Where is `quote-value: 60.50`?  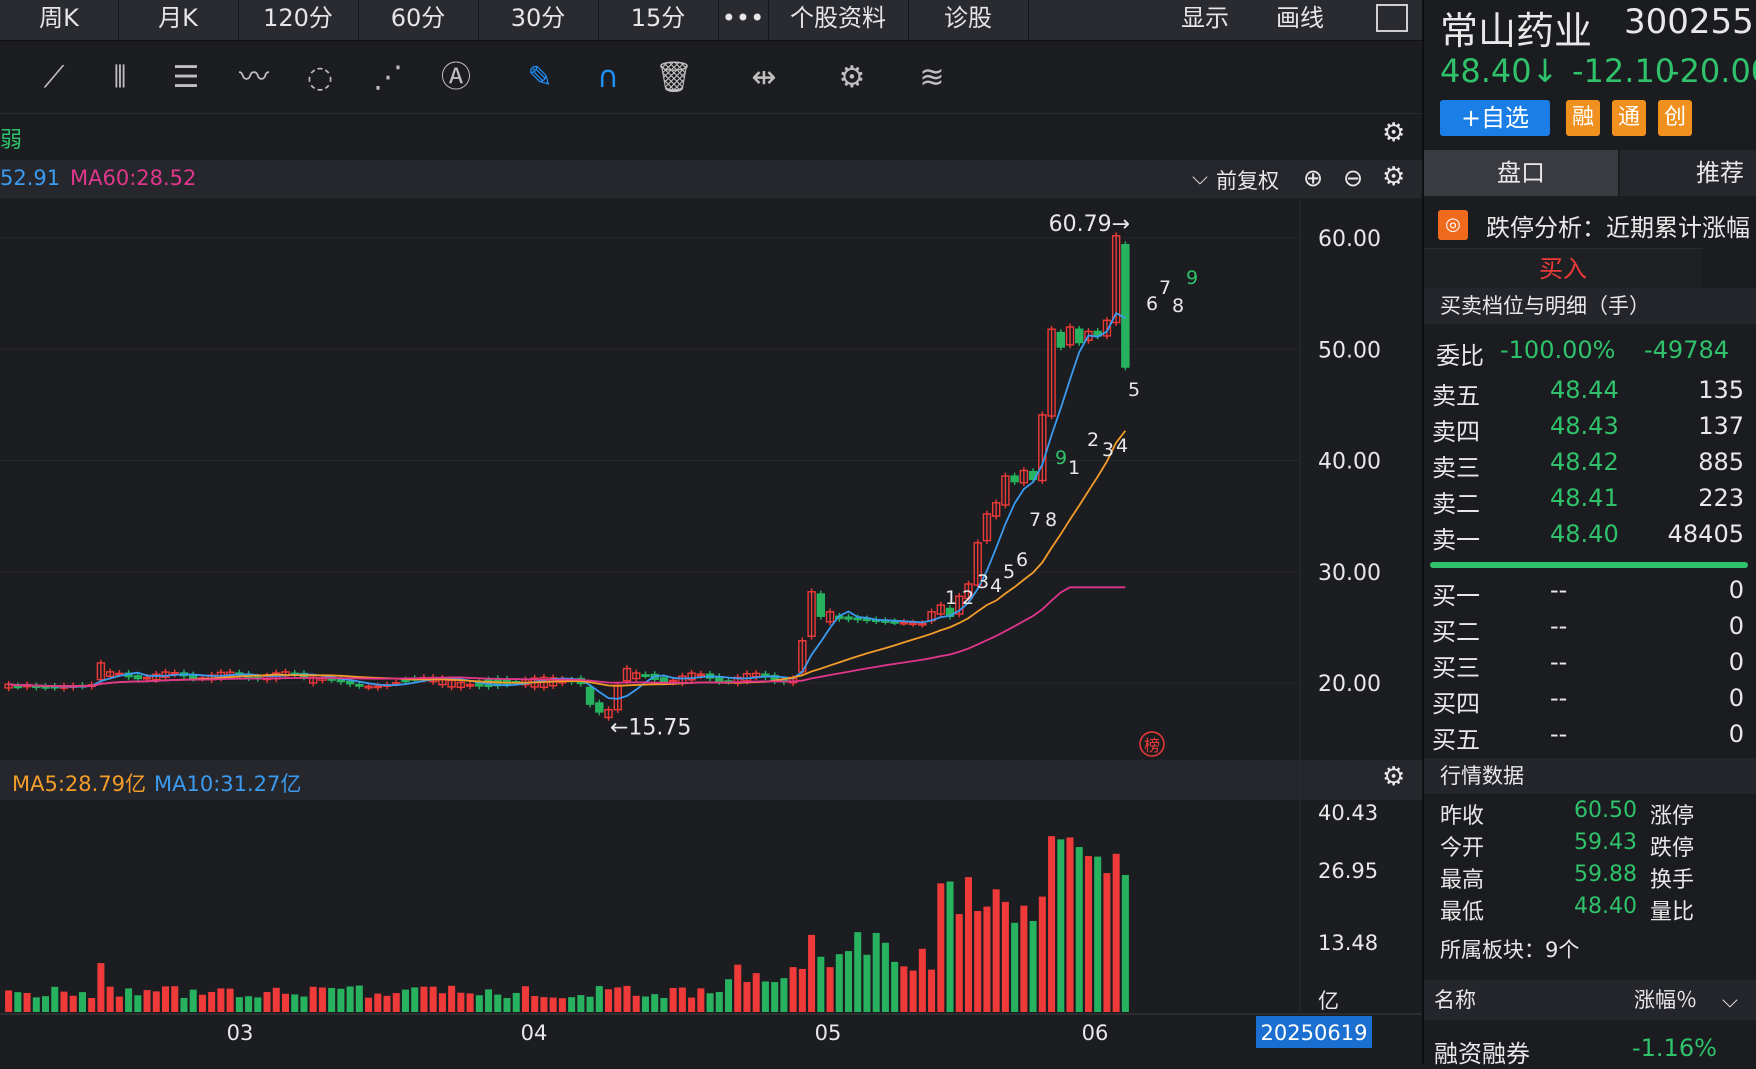 quote-value: 60.50 is located at coordinates (1605, 810).